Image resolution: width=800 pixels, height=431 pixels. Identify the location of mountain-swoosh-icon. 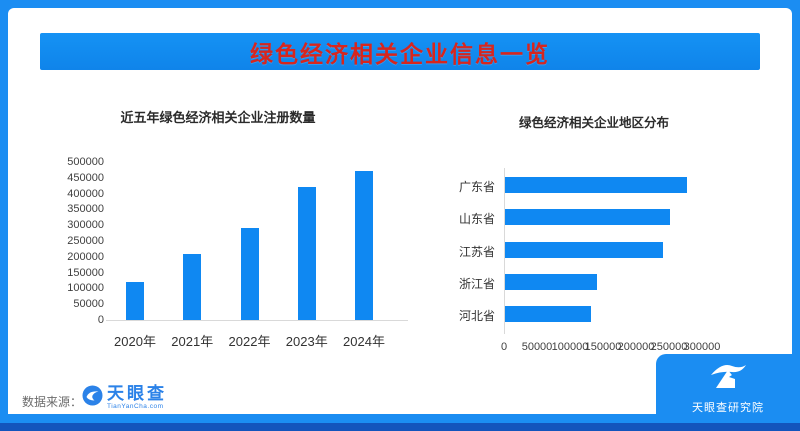
(728, 378).